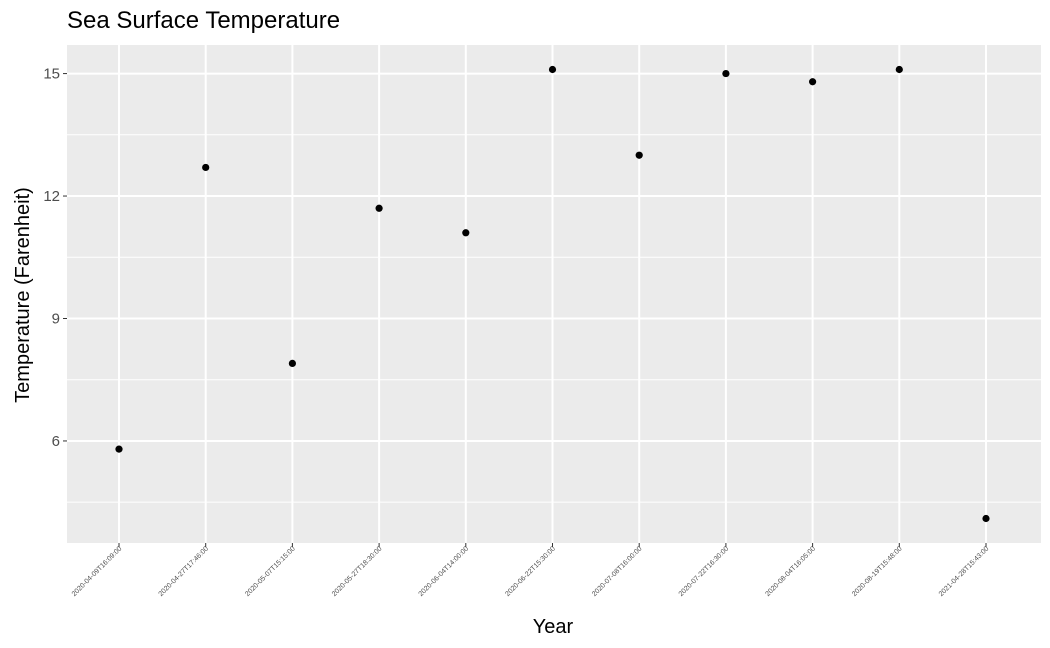  What do you see at coordinates (270, 571) in the screenshot?
I see `x-tick-label: 2020-05-07T15:15:00` at bounding box center [270, 571].